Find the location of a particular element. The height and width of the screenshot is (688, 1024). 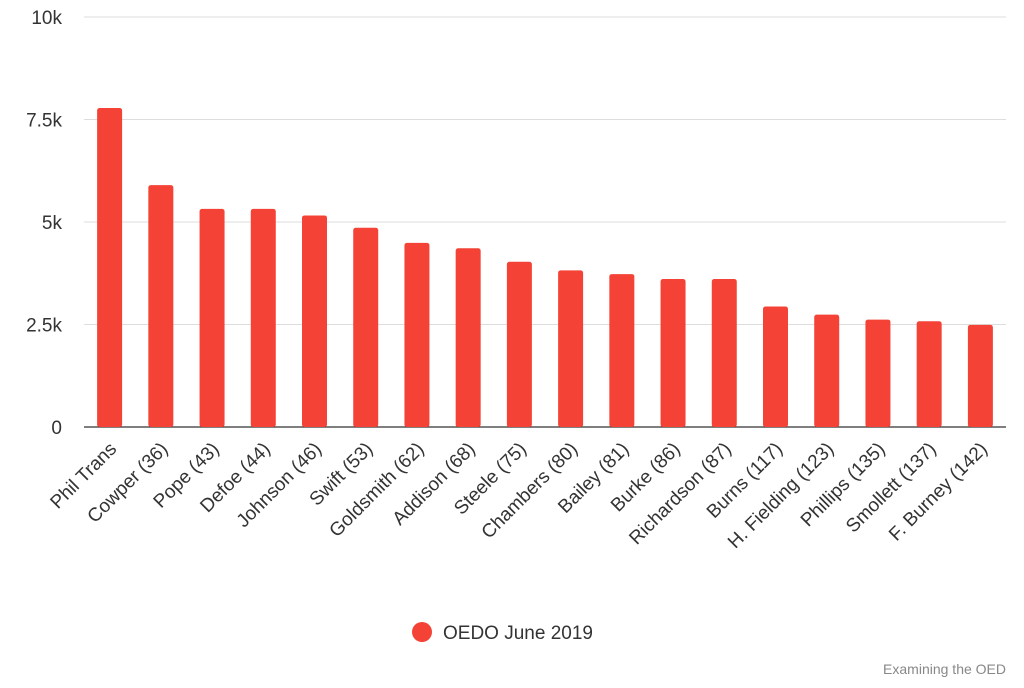

y-tick-label: 7.5k is located at coordinates (44, 121).